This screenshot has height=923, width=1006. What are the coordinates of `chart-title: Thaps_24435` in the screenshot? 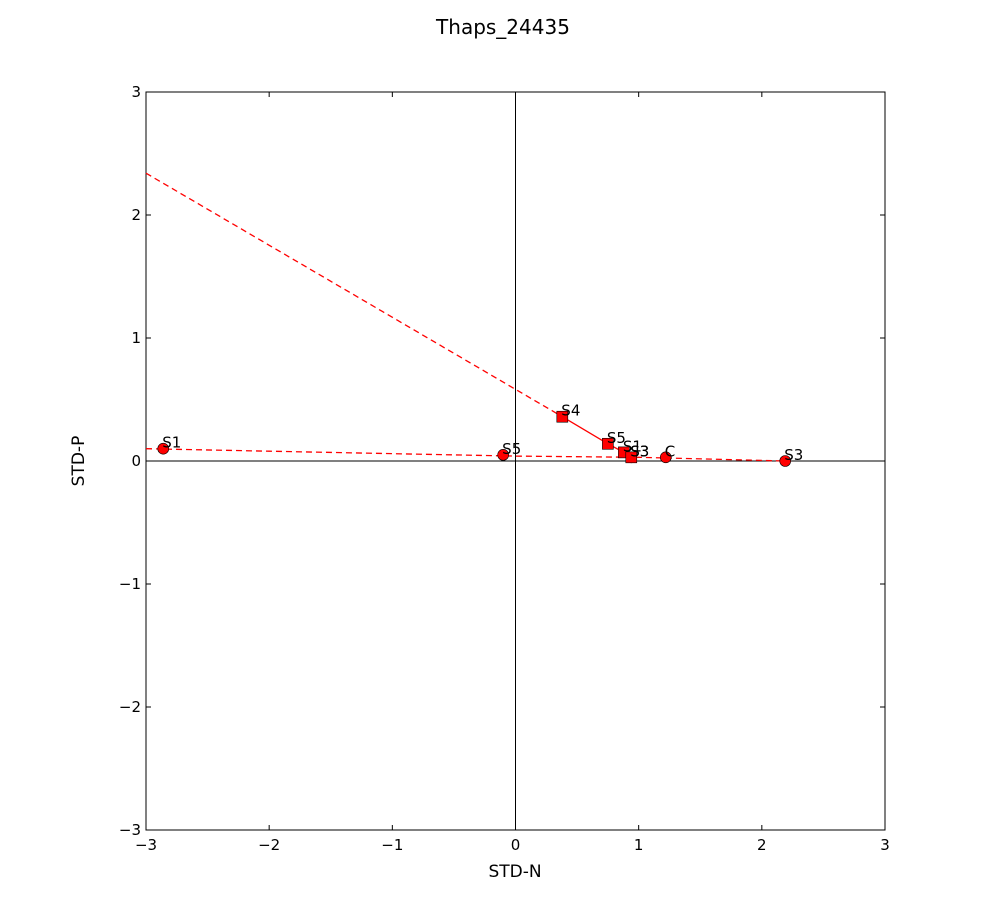 It's located at (502, 27).